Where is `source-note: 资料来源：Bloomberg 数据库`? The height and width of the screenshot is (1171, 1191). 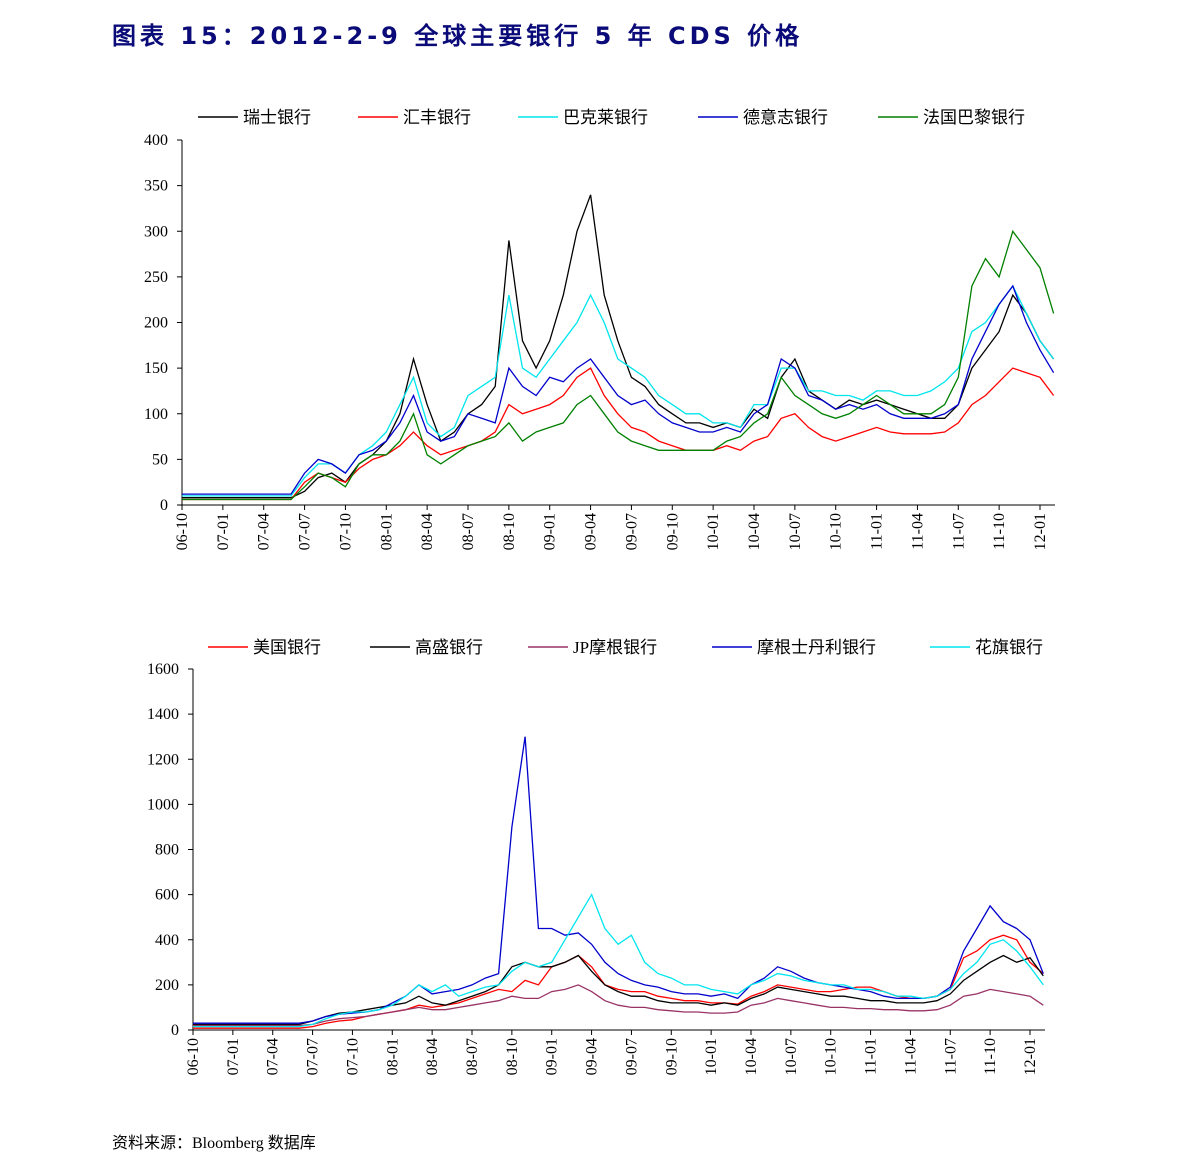
source-note: 资料来源：Bloomberg 数据库 is located at coordinates (214, 1143).